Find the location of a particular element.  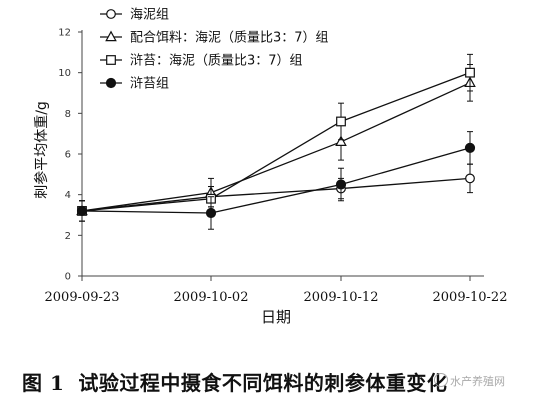

legend-item-4: 浒苔组 is located at coordinates (134, 84).